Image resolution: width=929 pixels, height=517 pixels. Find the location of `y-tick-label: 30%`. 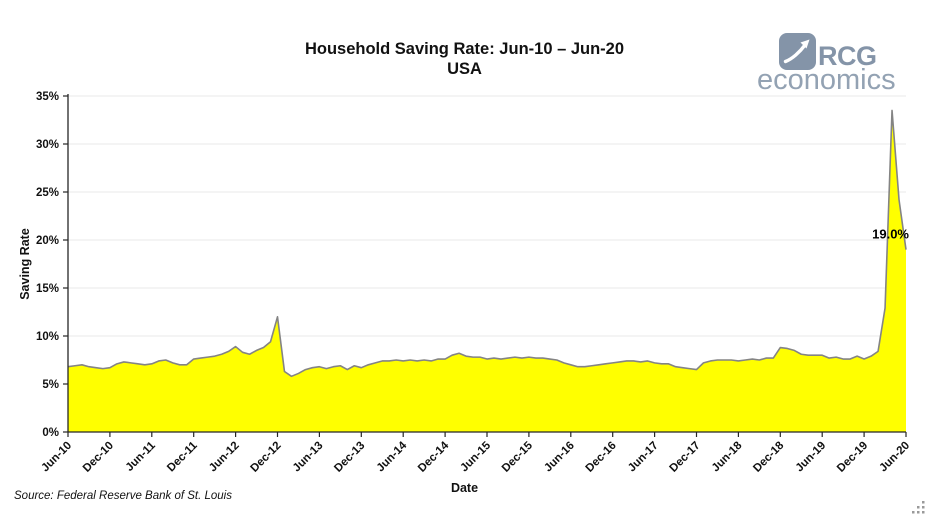

y-tick-label: 30% is located at coordinates (47, 145).